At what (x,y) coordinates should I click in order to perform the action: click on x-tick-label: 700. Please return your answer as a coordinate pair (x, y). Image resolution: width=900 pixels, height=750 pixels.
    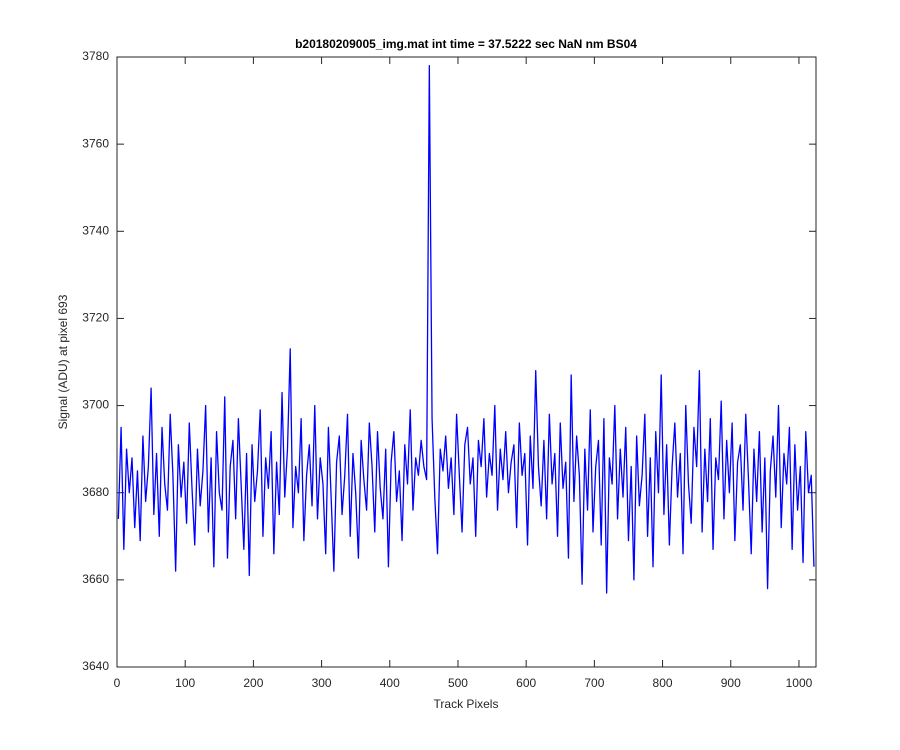
    Looking at the image, I should click on (594, 683).